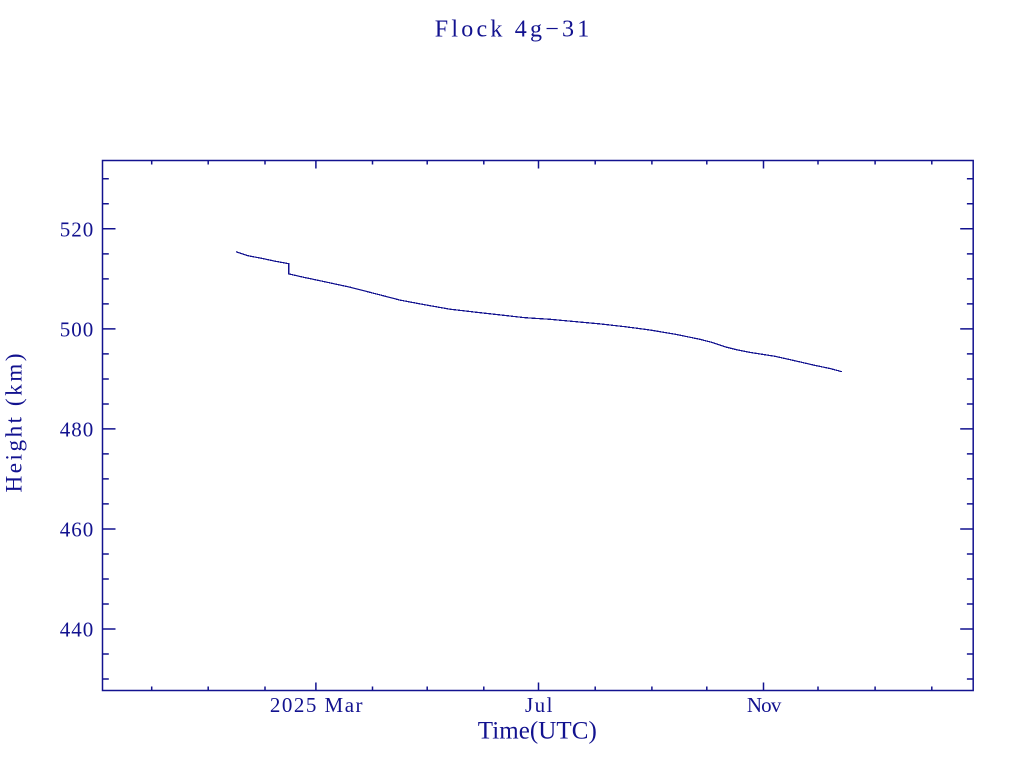 The image size is (1024, 768). Describe the element at coordinates (316, 705) in the screenshot. I see `svg-text: 2025 Mar` at that location.